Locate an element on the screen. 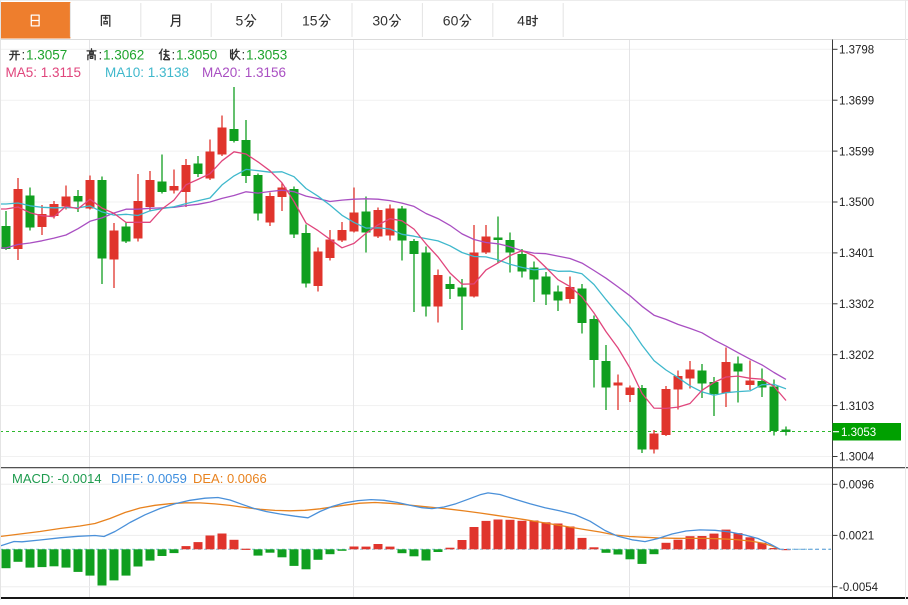 The height and width of the screenshot is (605, 908). svg-text: DEA: 0.0066 is located at coordinates (230, 478).